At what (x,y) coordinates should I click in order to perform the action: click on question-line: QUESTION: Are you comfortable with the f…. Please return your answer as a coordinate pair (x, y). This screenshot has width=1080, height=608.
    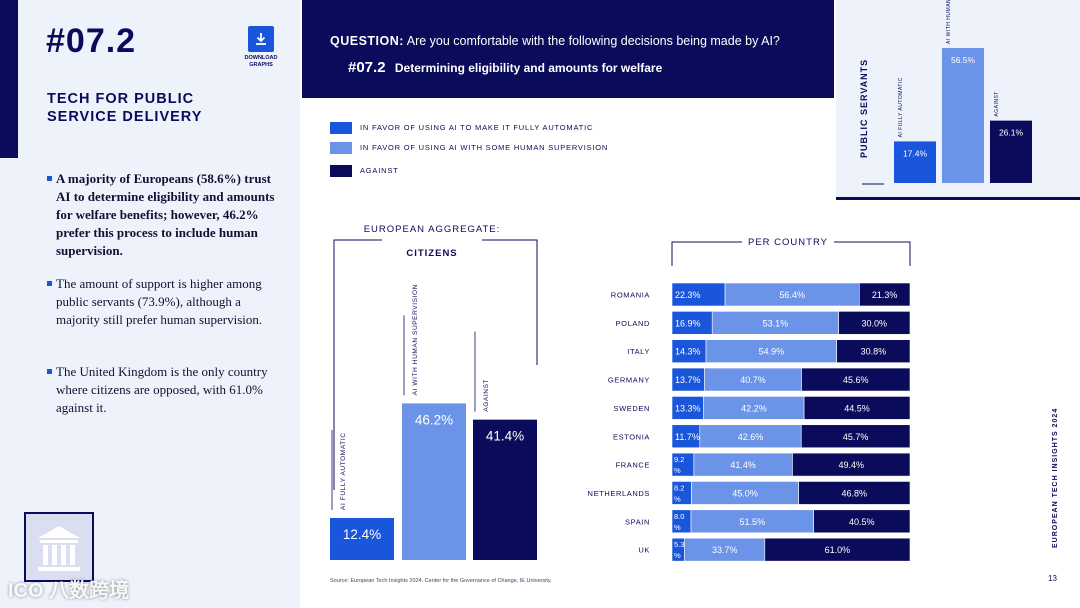
    Looking at the image, I should click on (555, 41).